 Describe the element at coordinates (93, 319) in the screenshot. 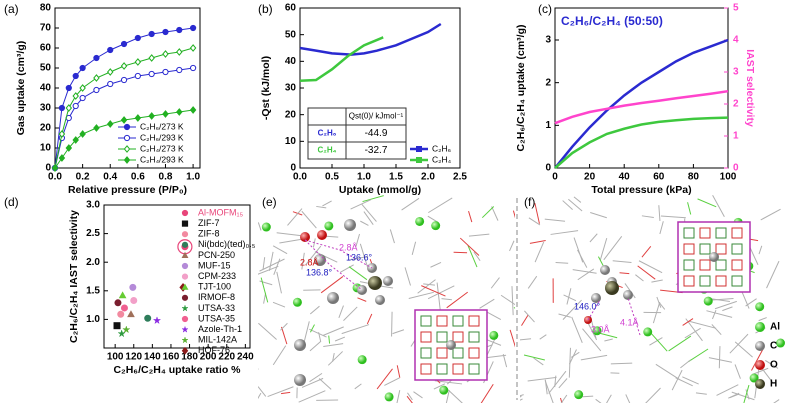

I see `y-tick-label: 1.0` at that location.